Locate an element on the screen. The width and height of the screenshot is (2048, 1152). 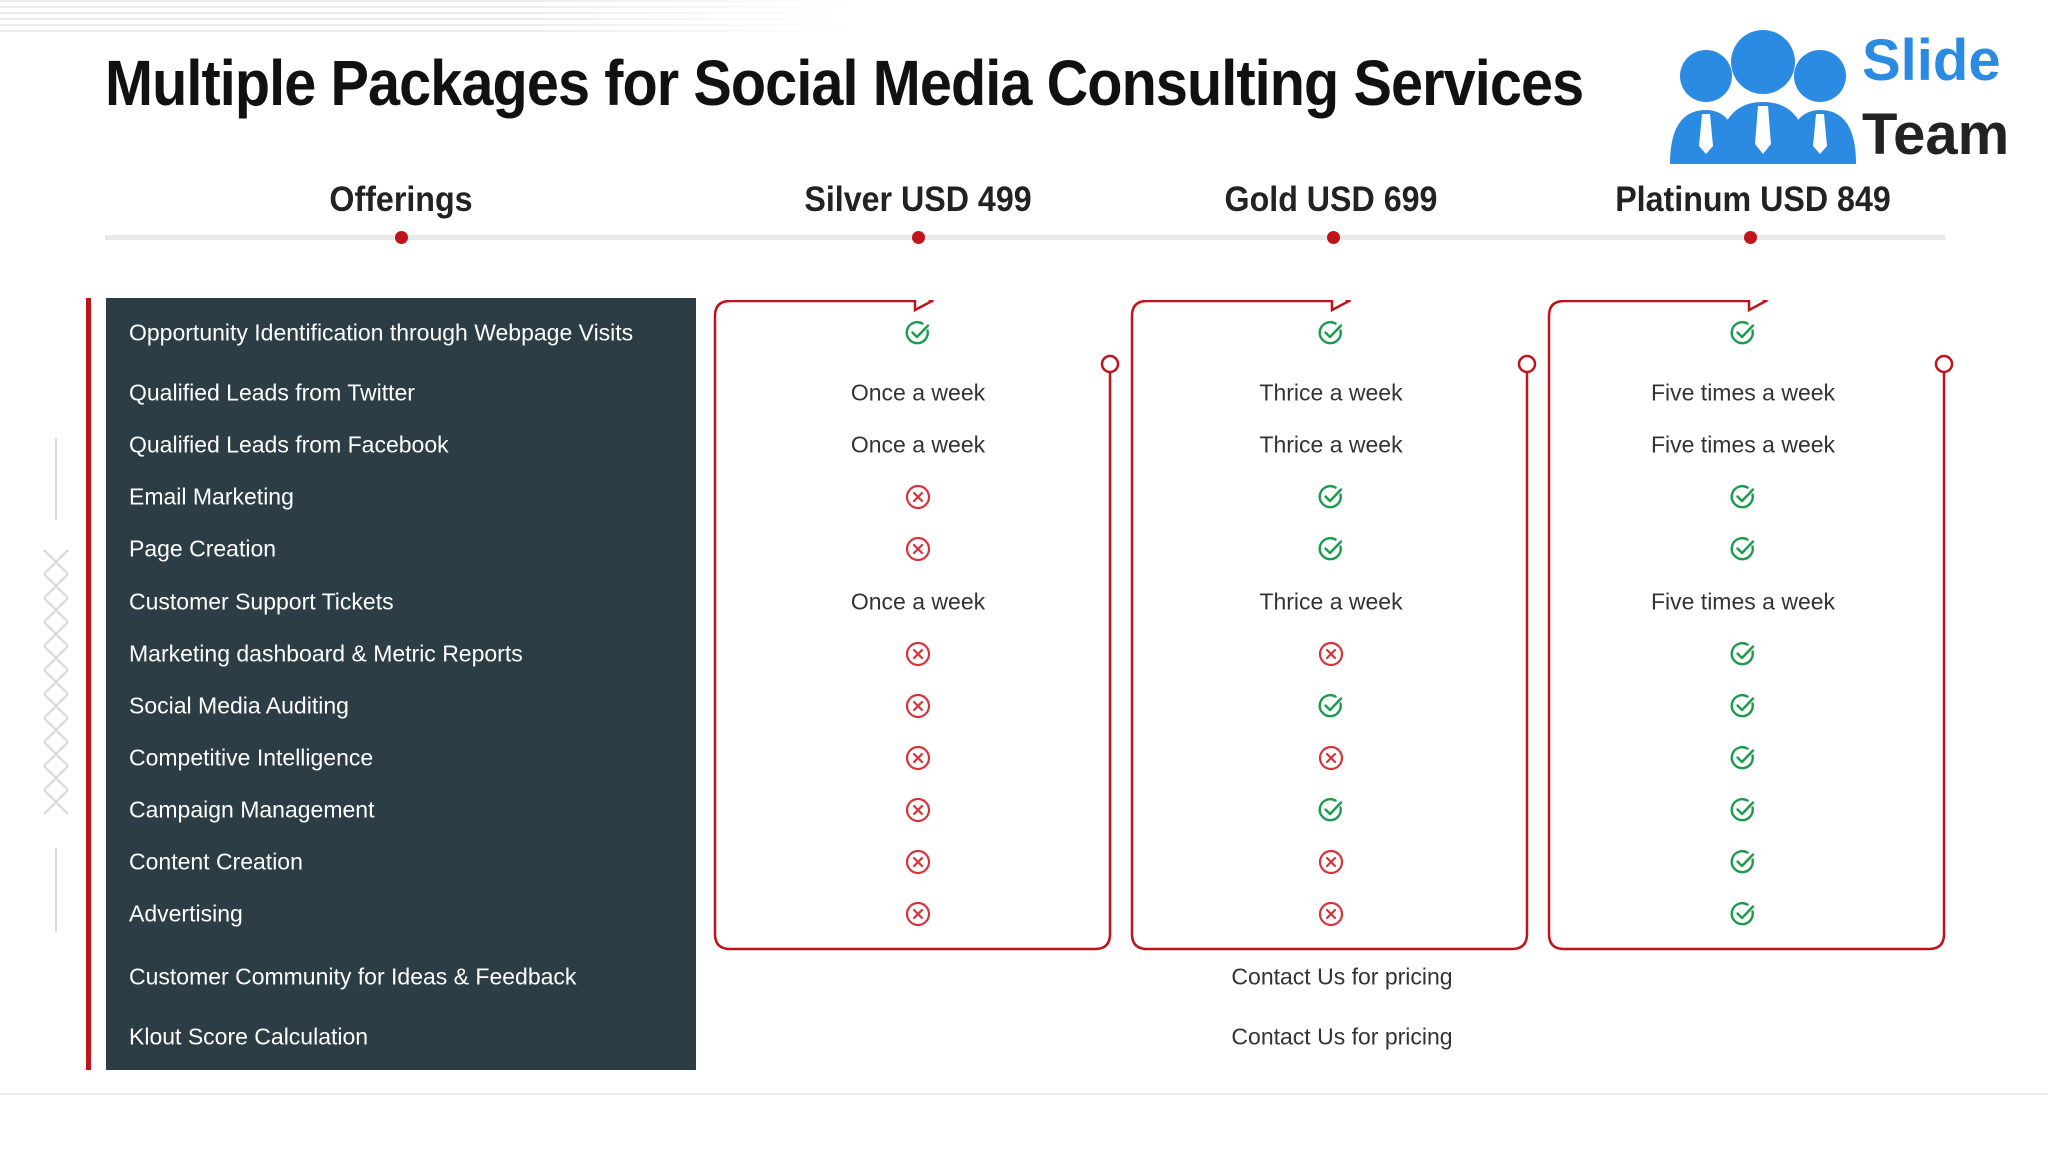
offering-label: Email Marketing is located at coordinates (211, 496).